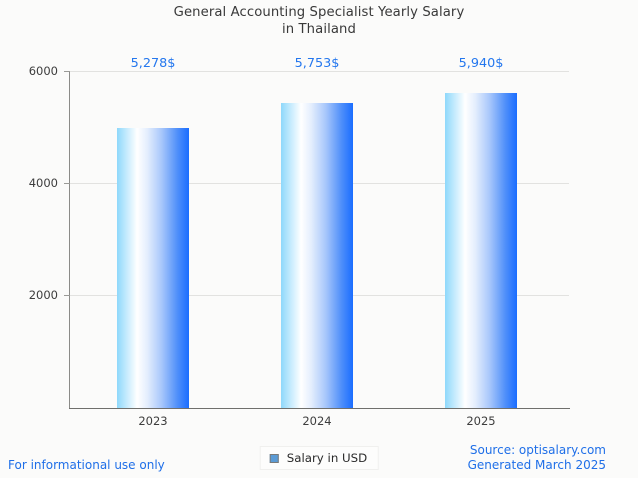 This screenshot has width=638, height=478. What do you see at coordinates (319, 29) in the screenshot?
I see `chart-title-line-2: in Thailand` at bounding box center [319, 29].